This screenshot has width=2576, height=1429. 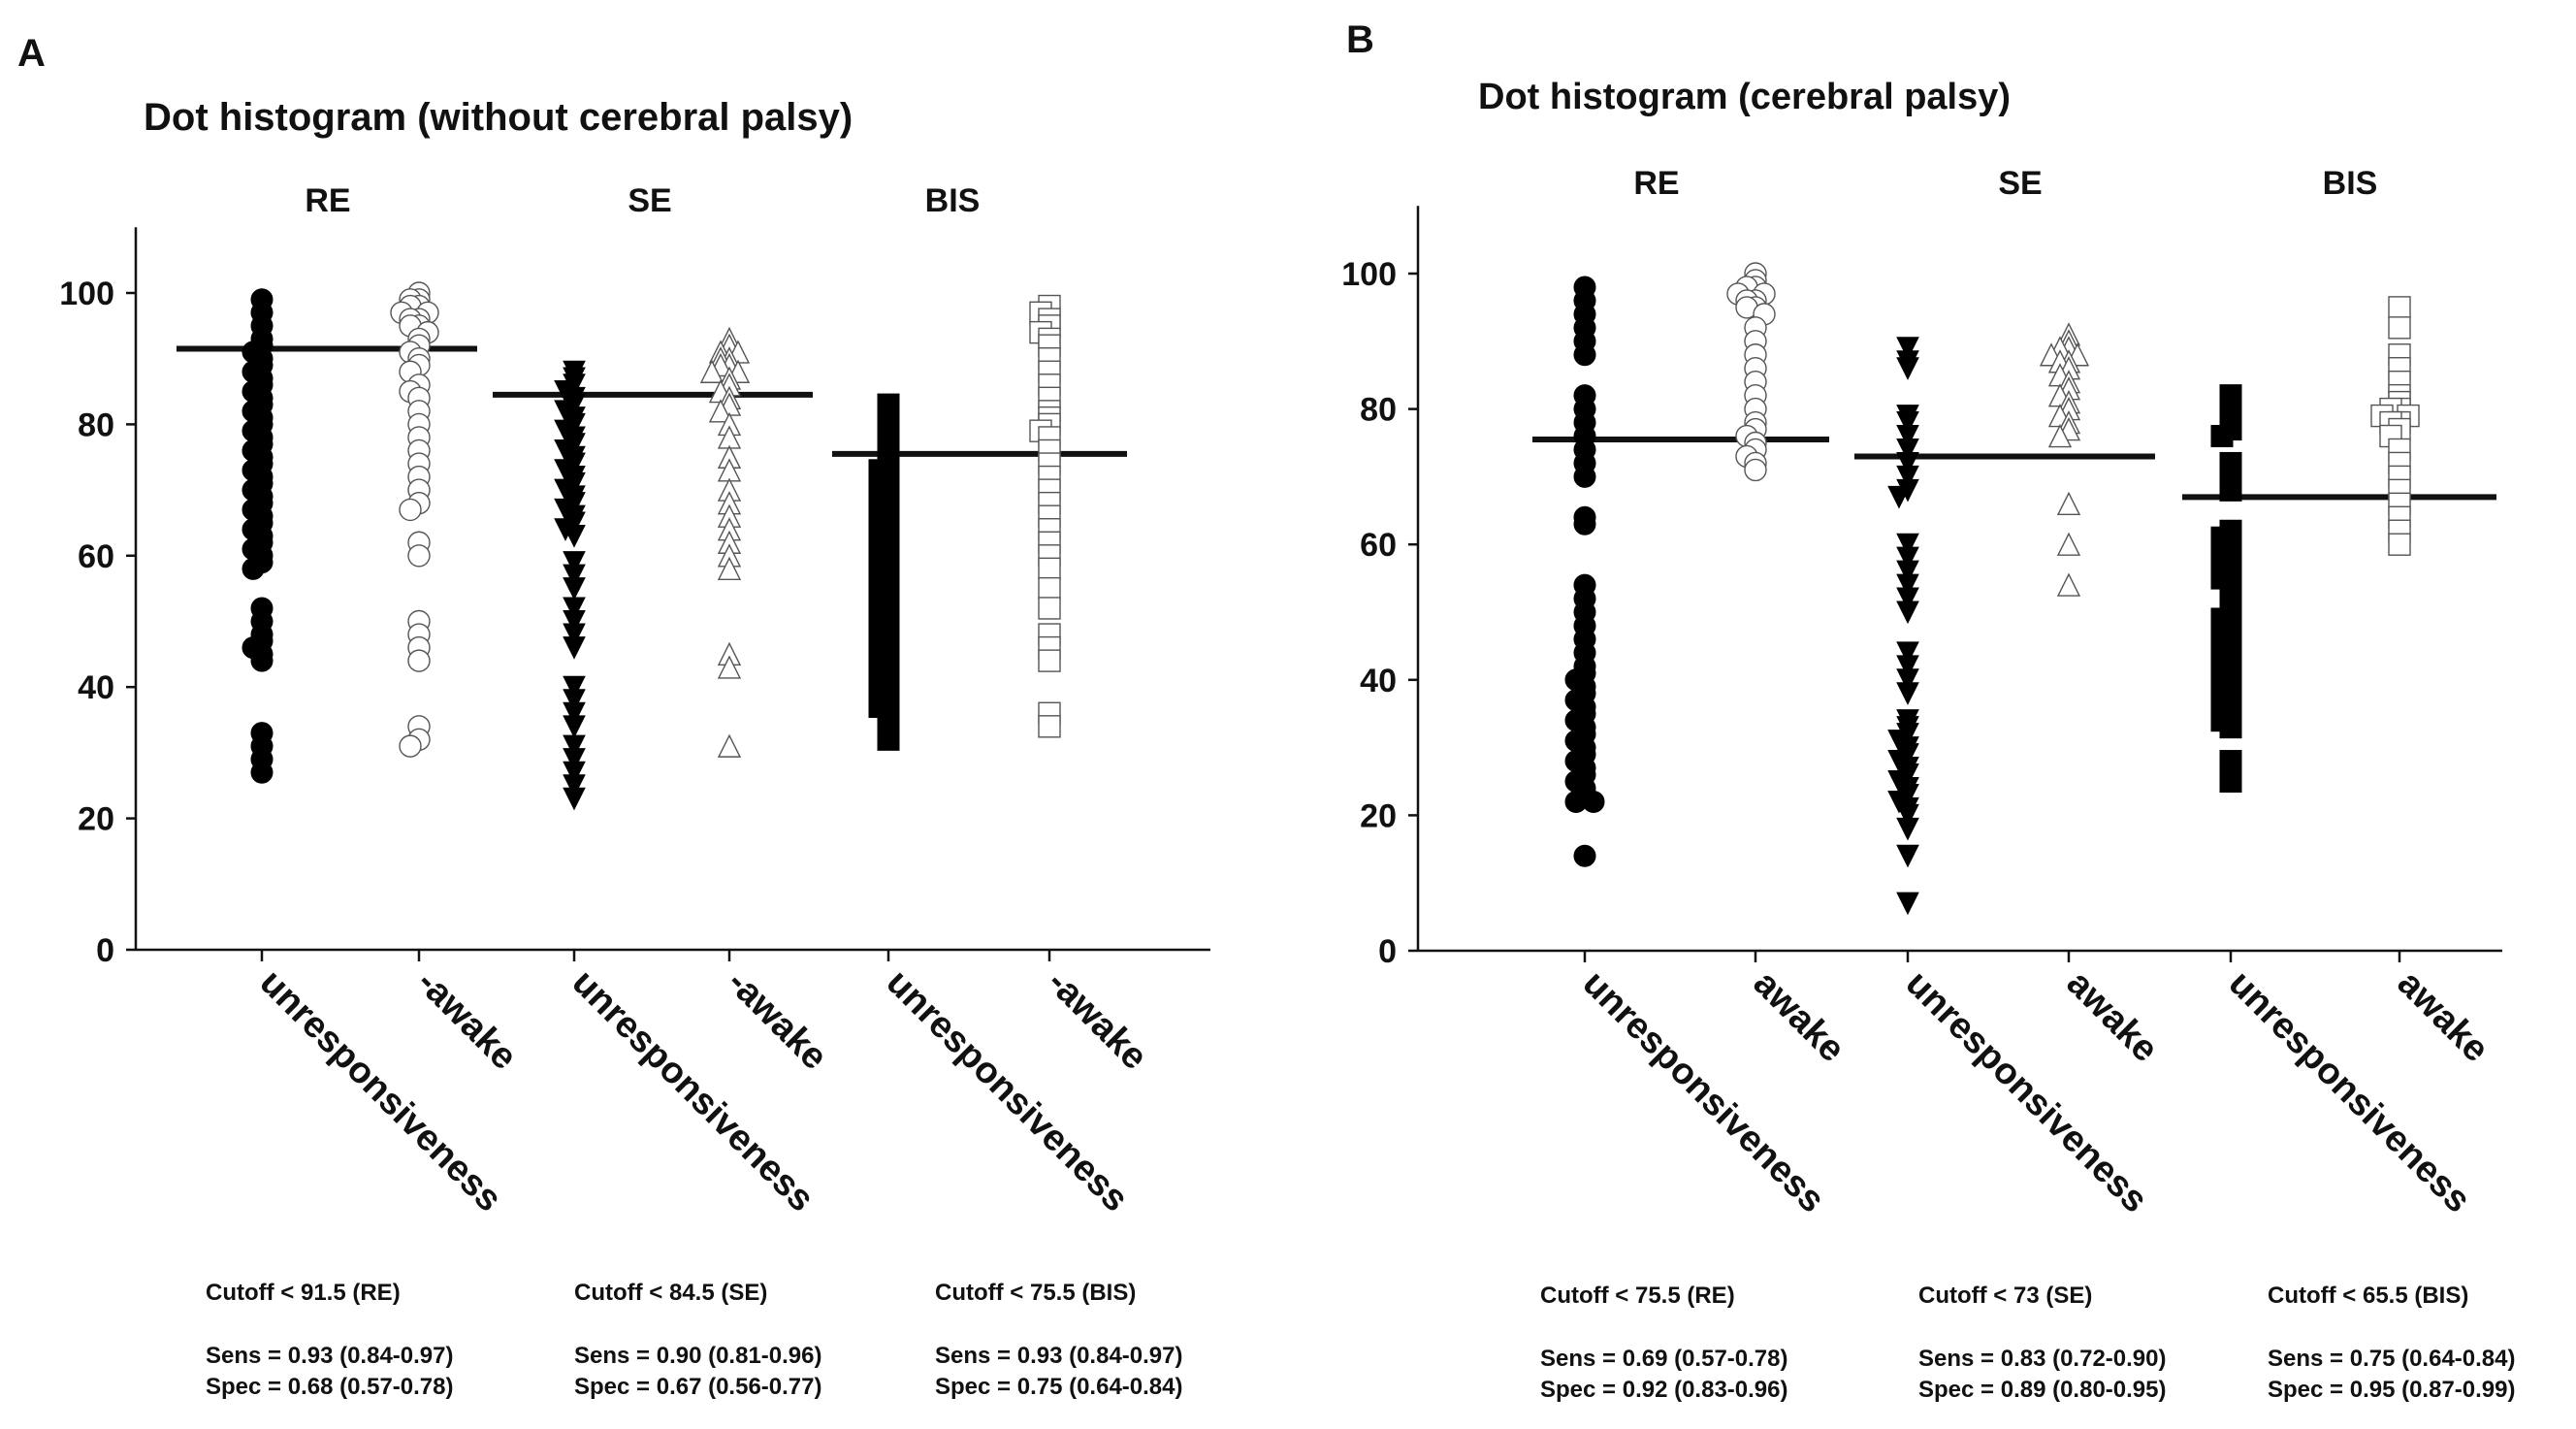 What do you see at coordinates (330, 1387) in the screenshot?
I see `spec-text: Spec = 0.68 (0.57-0.78)` at bounding box center [330, 1387].